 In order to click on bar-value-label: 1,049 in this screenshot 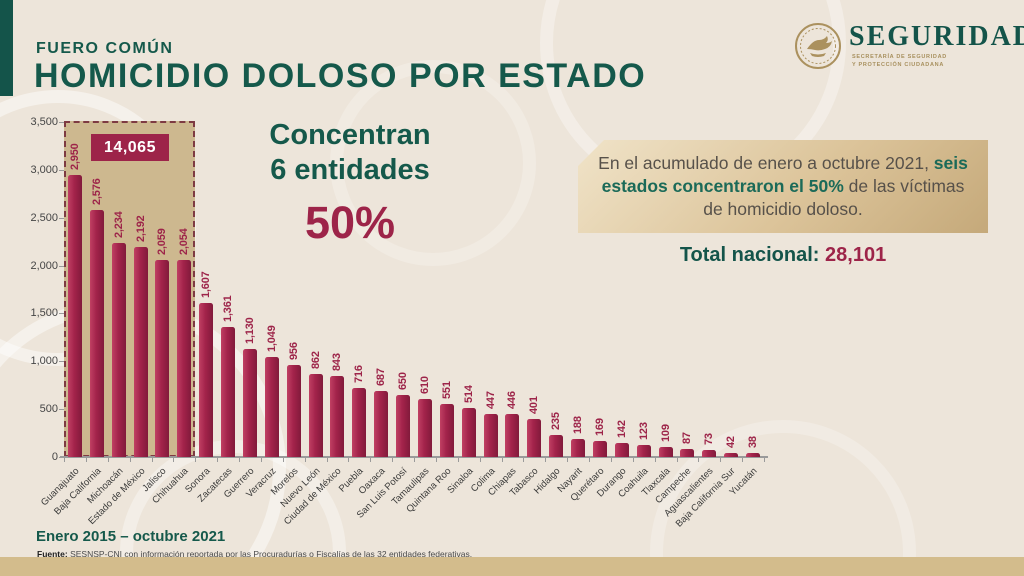, I will do `click(271, 338)`.